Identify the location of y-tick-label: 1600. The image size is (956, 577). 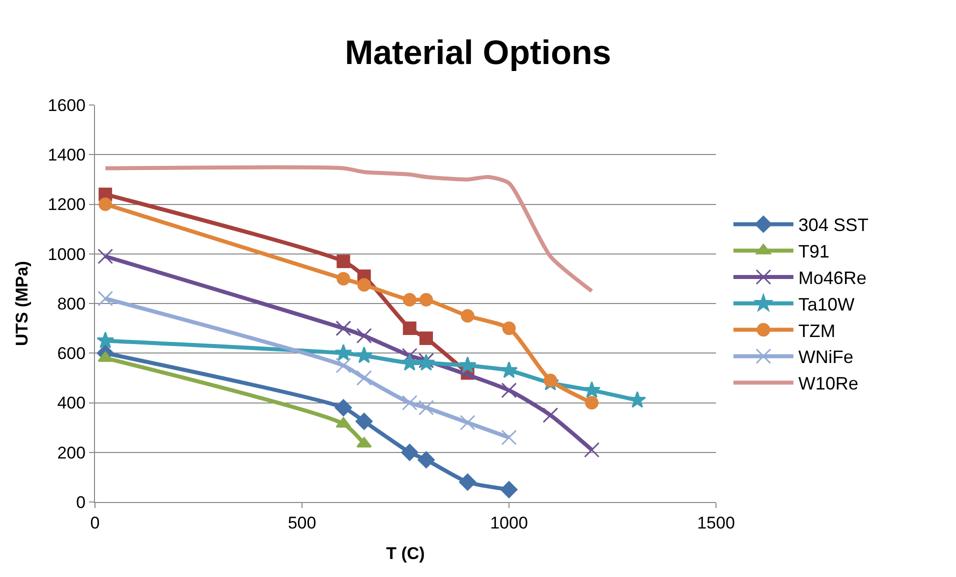
(67, 105).